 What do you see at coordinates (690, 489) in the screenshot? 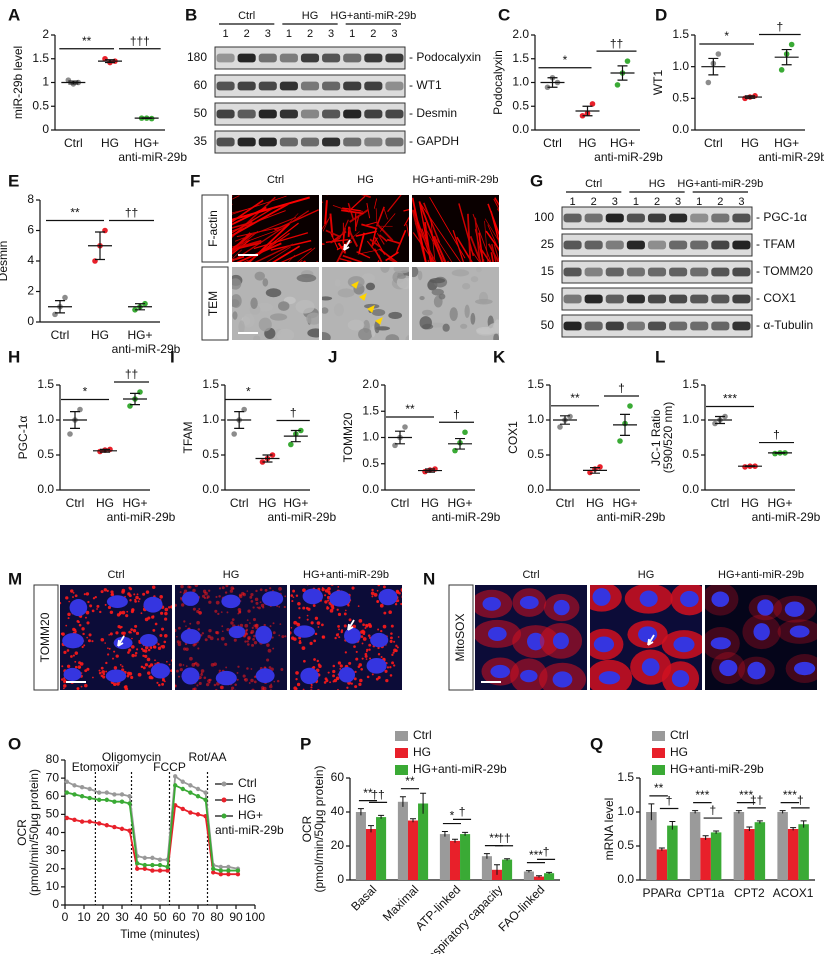
I see `y-tick-label: 0.0` at bounding box center [690, 489].